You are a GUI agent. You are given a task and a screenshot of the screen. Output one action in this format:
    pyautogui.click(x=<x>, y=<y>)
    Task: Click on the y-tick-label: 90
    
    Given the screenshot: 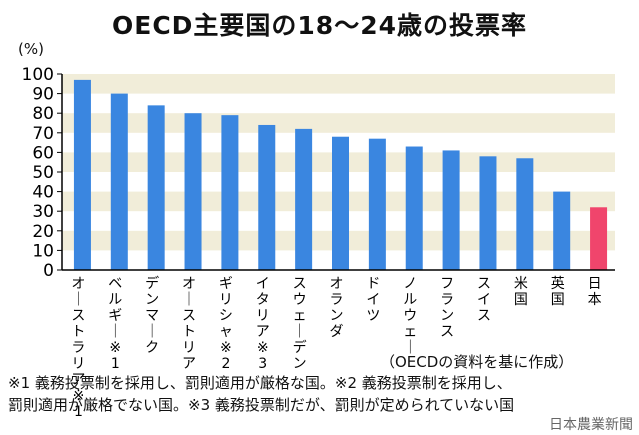 What is the action you would take?
    pyautogui.click(x=43, y=95)
    